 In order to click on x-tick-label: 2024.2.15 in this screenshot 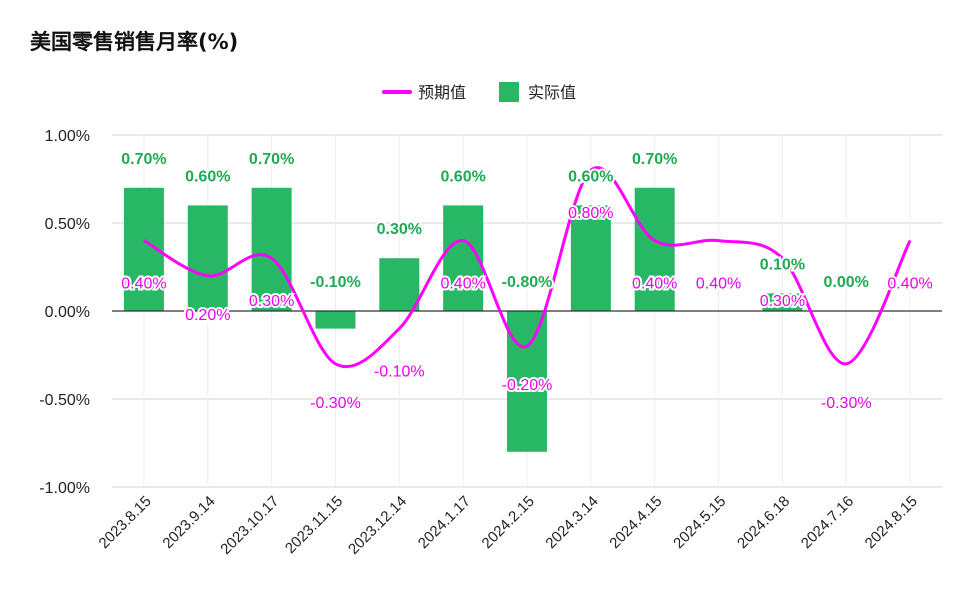, I will do `click(508, 522)`.